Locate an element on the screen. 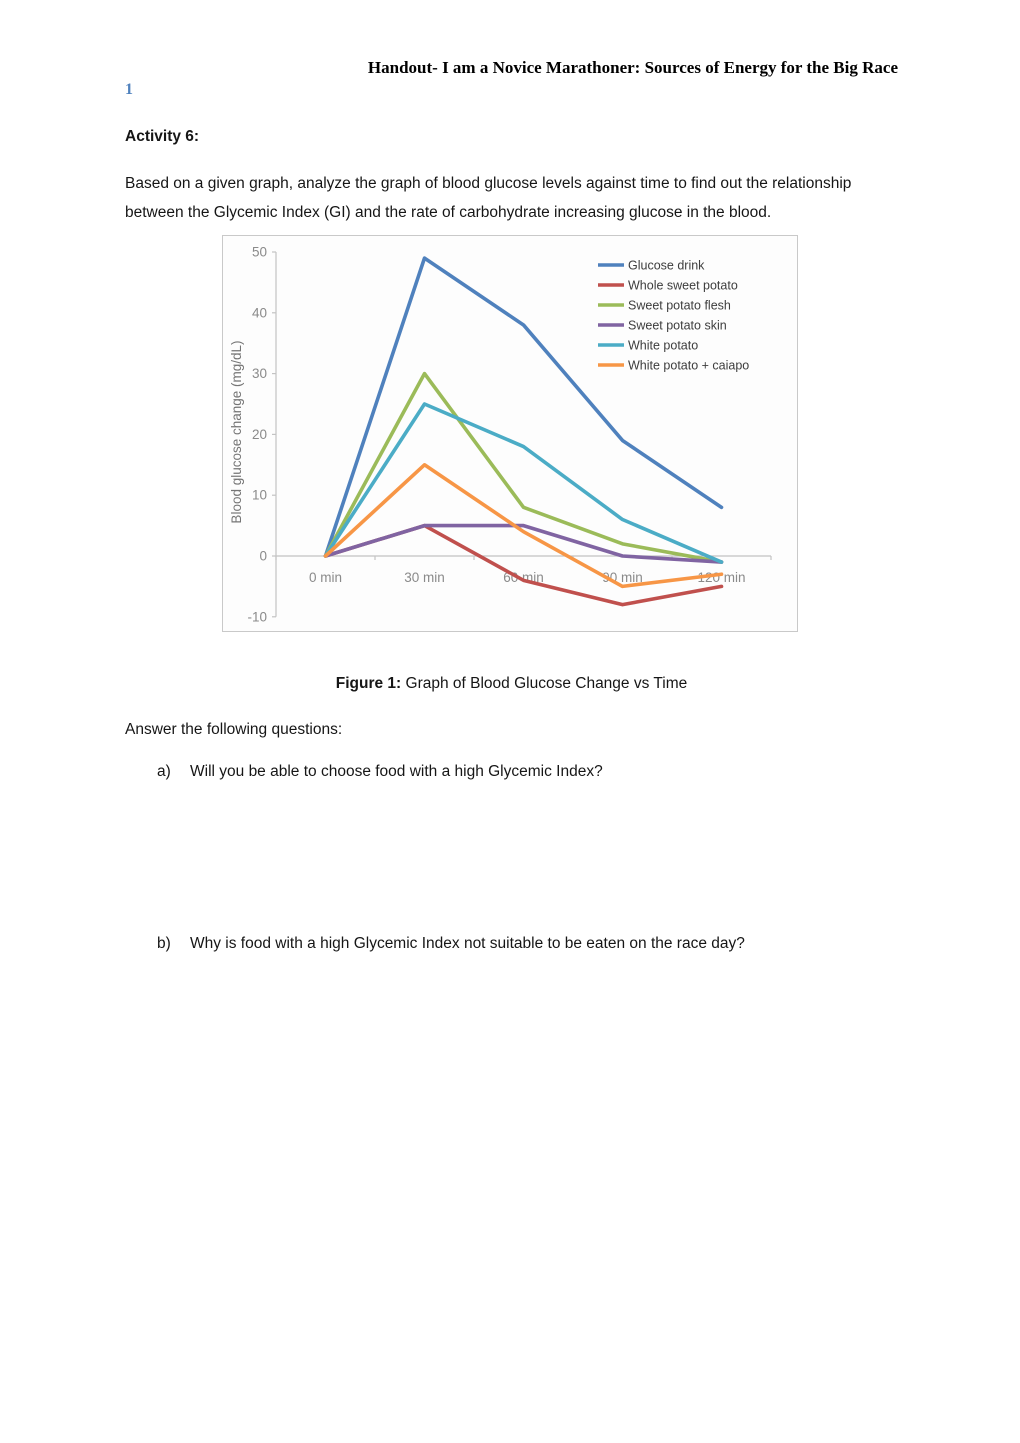  y-tick-label: 40 is located at coordinates (259, 312).